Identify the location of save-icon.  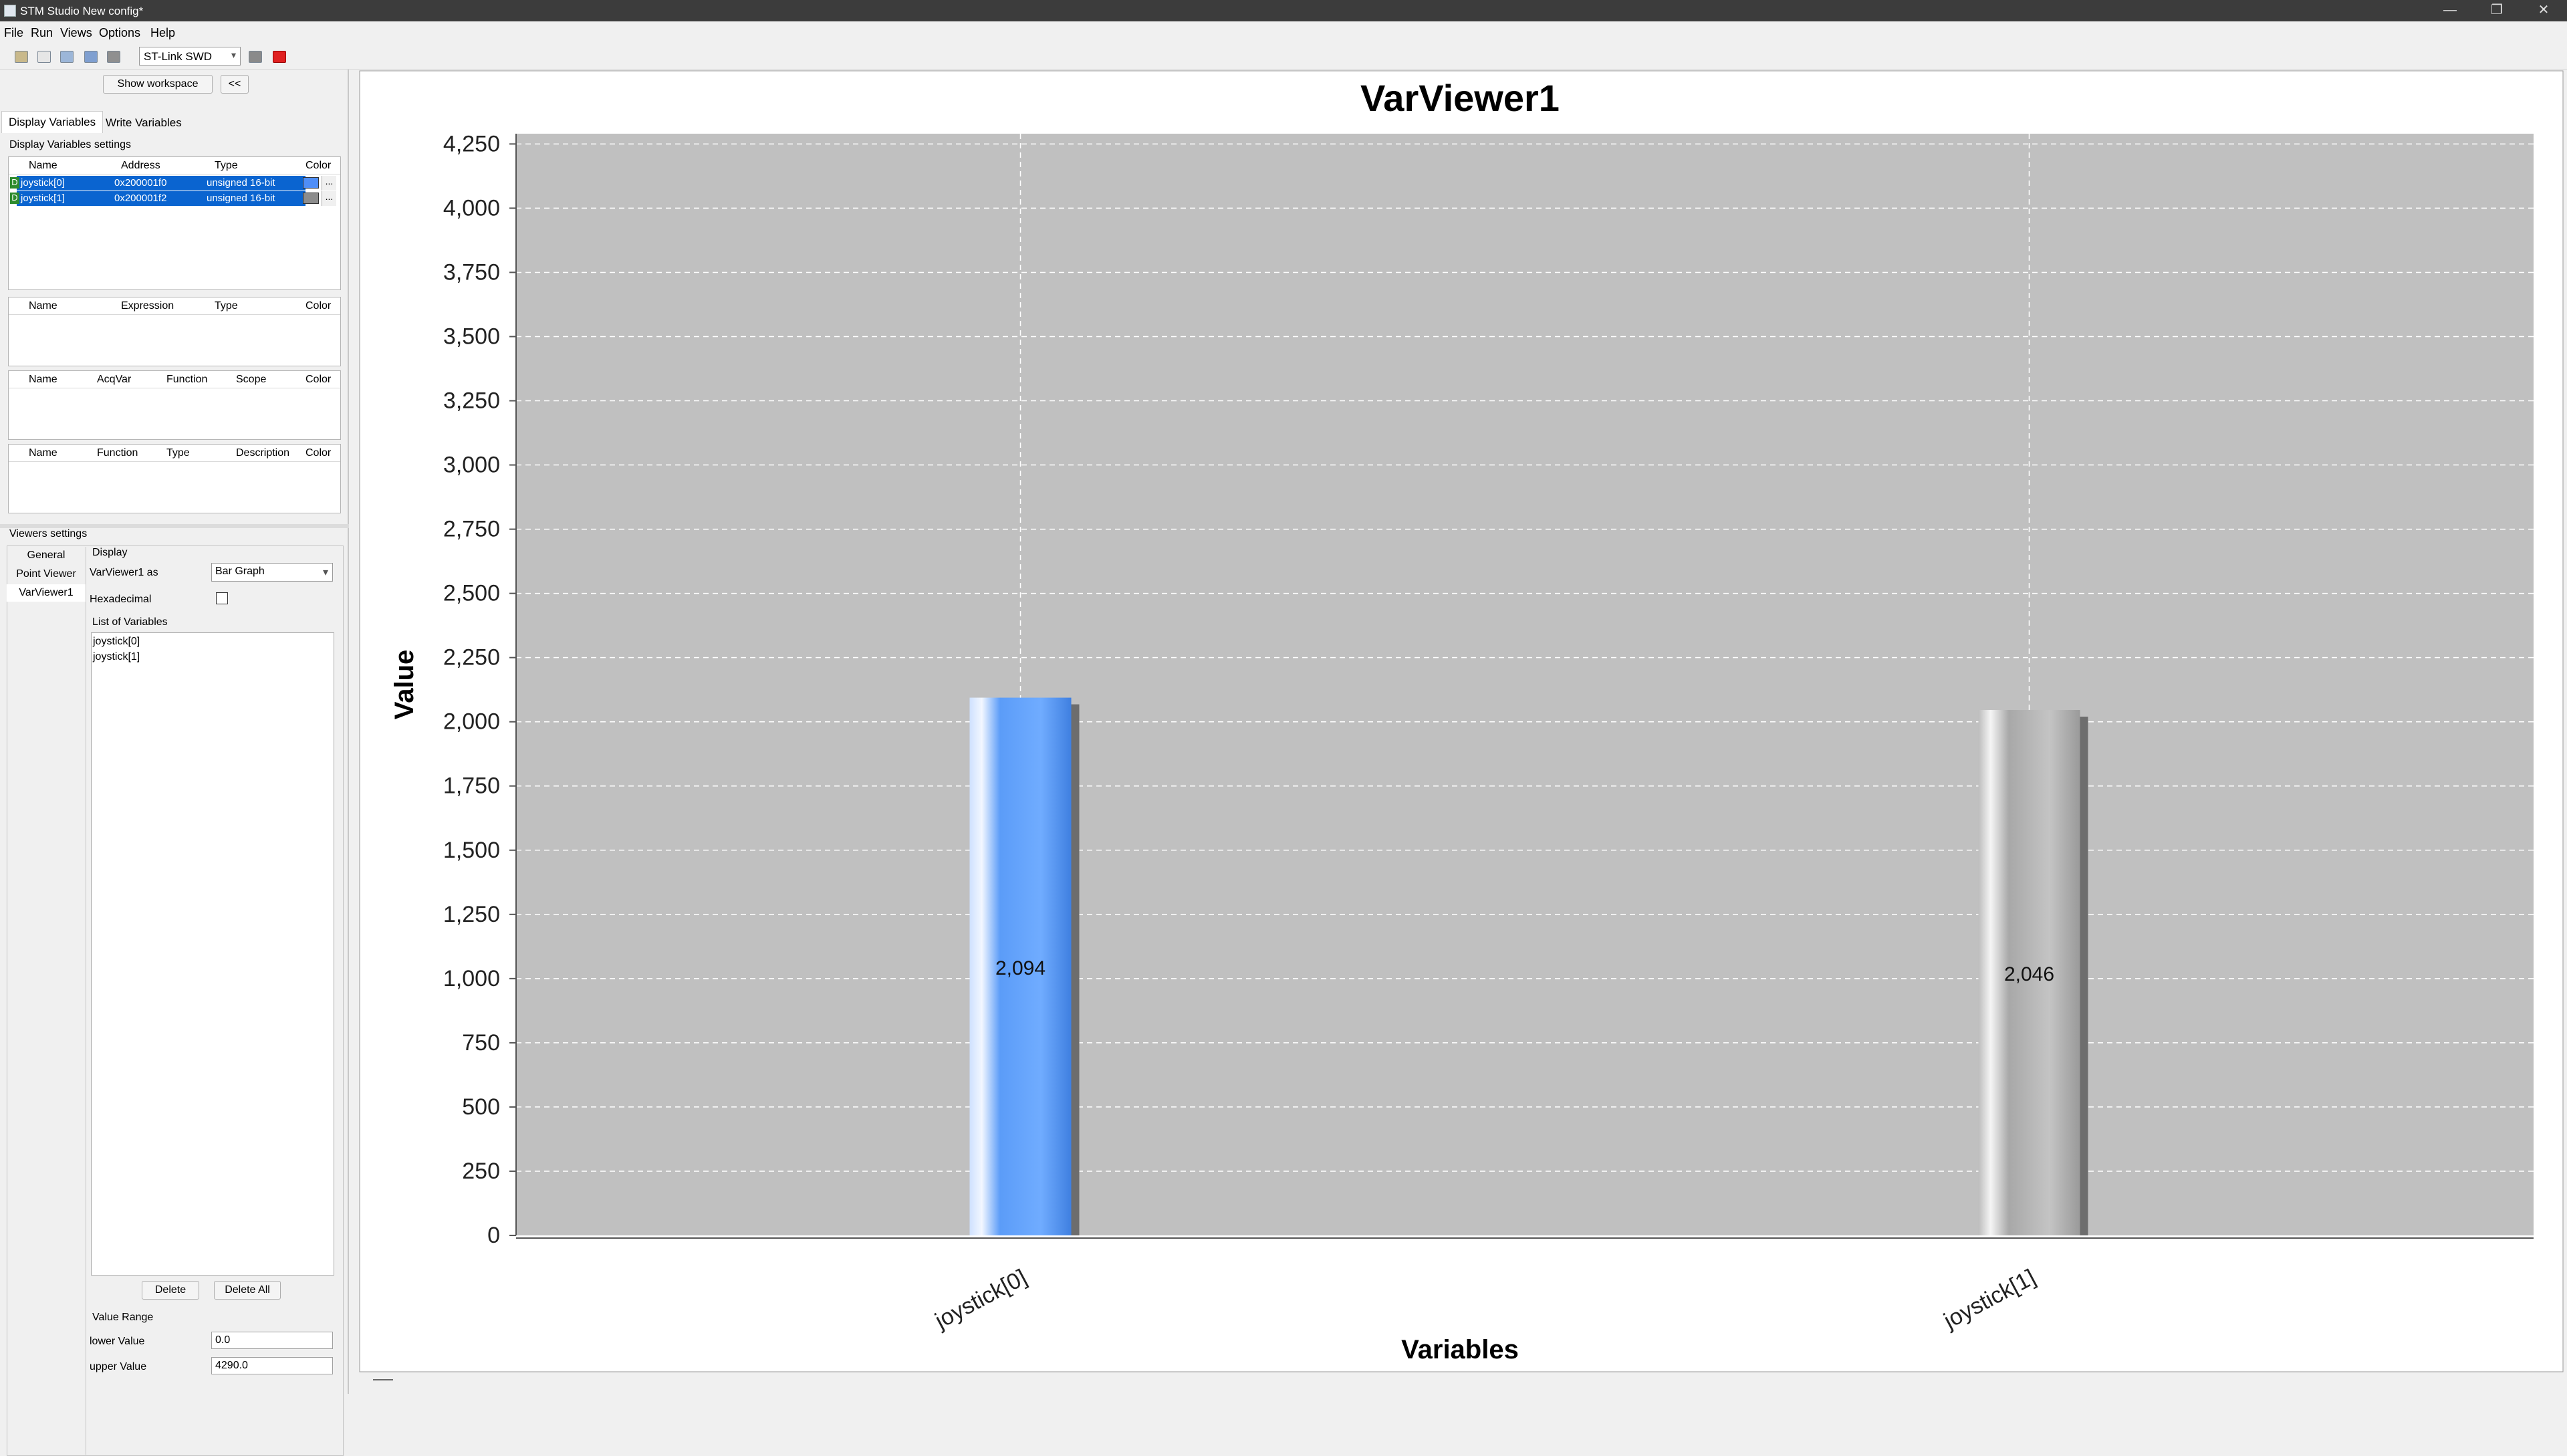
(91, 57).